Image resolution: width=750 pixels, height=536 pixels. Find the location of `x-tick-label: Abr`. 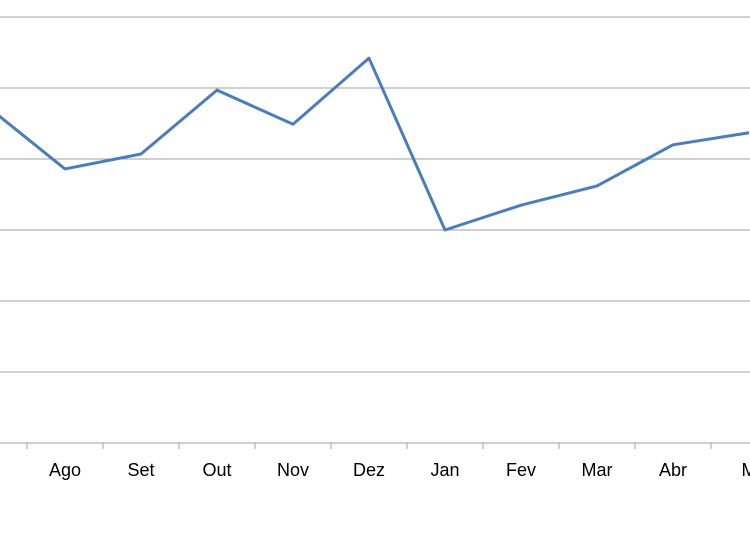

x-tick-label: Abr is located at coordinates (673, 470).